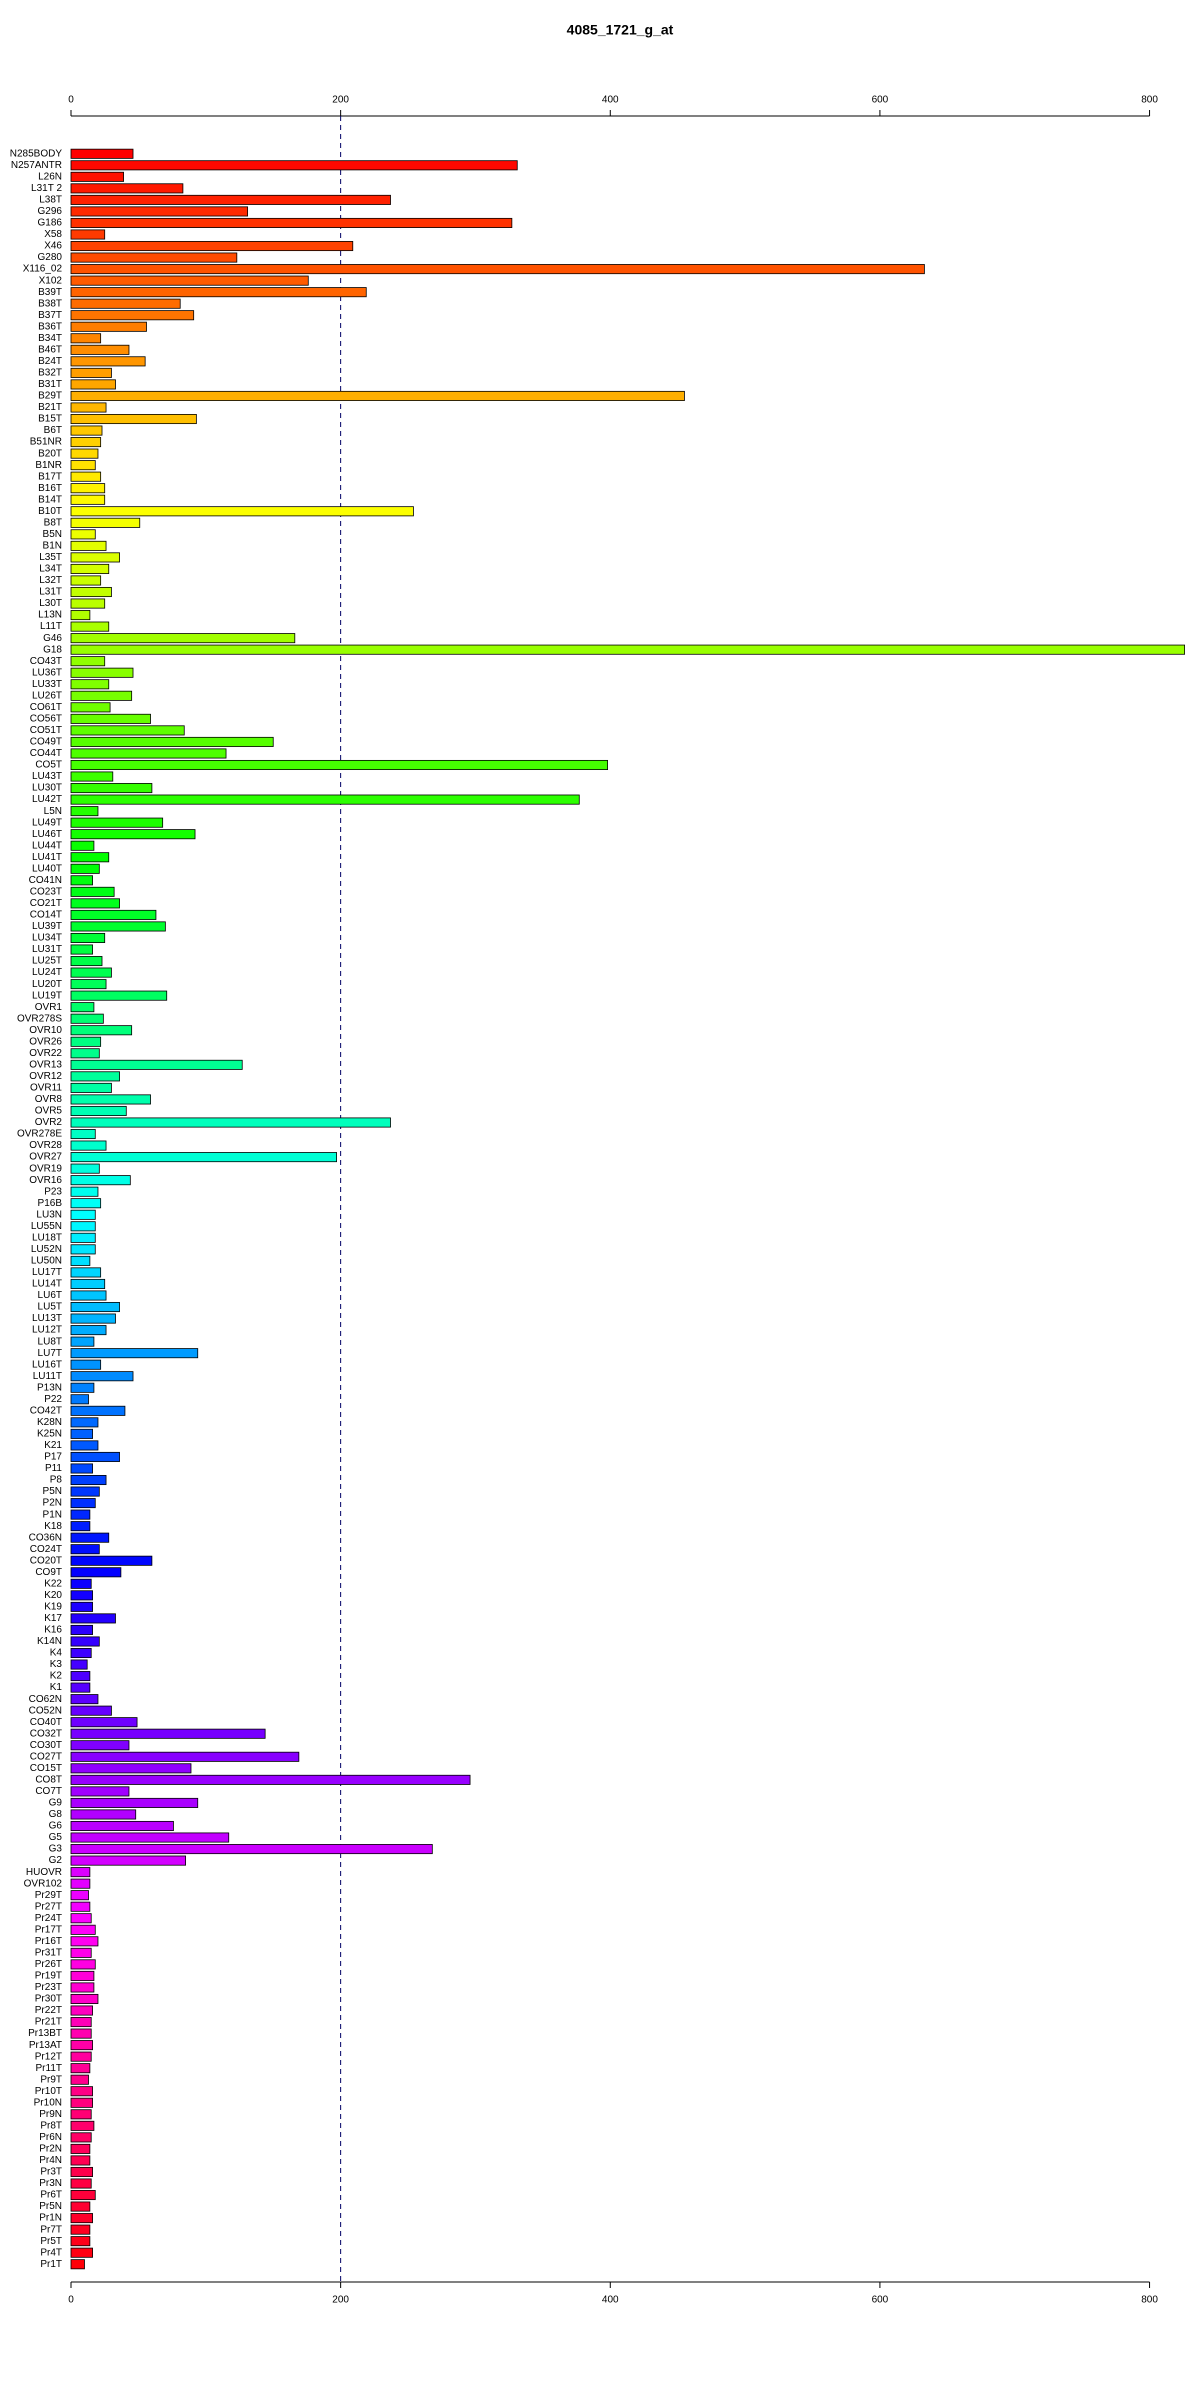 This screenshot has height=2400, width=1200. I want to click on chart-title: 4085_1721_g_at, so click(620, 30).